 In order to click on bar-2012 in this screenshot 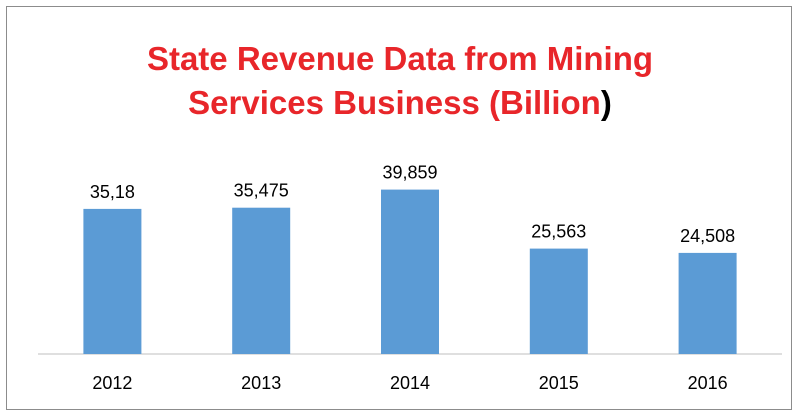, I will do `click(112, 281)`.